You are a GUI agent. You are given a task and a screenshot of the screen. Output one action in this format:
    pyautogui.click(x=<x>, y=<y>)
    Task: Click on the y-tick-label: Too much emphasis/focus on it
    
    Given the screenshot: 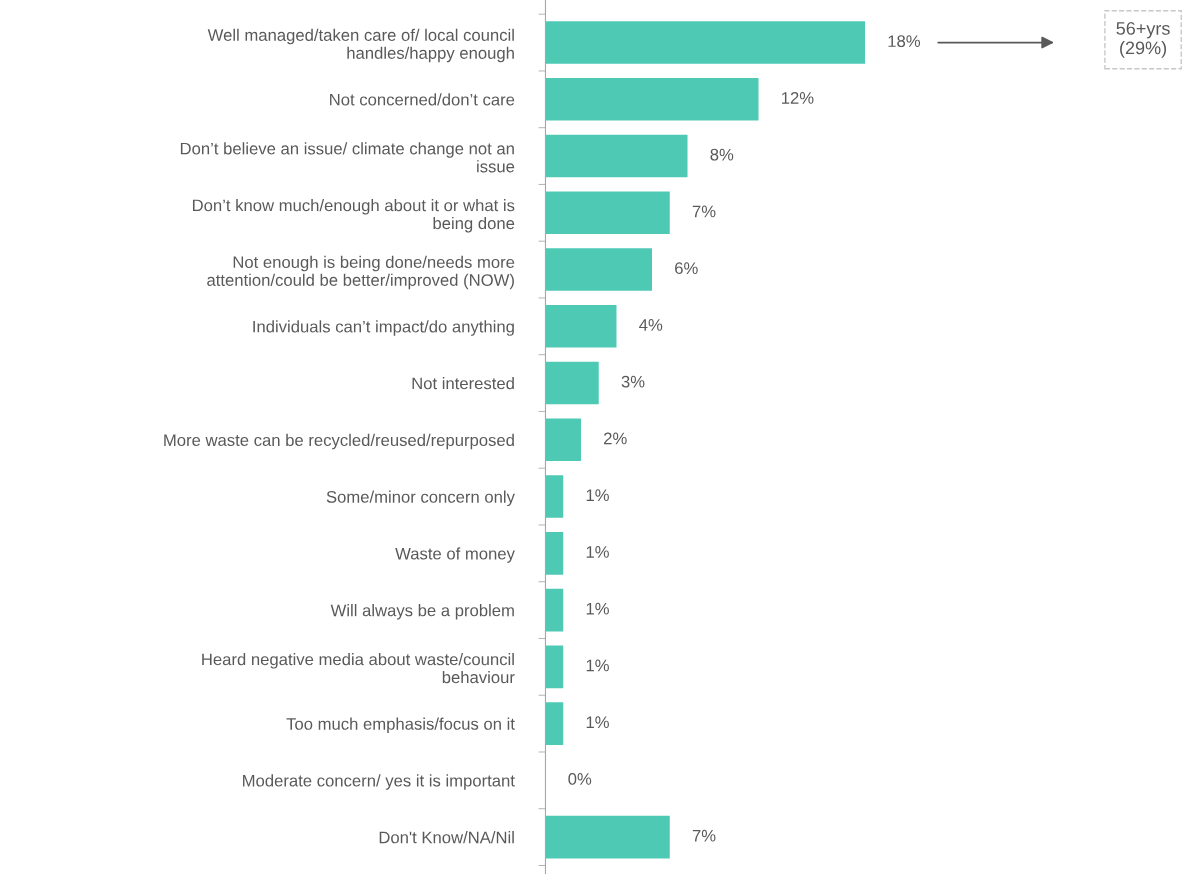 What is the action you would take?
    pyautogui.click(x=400, y=725)
    